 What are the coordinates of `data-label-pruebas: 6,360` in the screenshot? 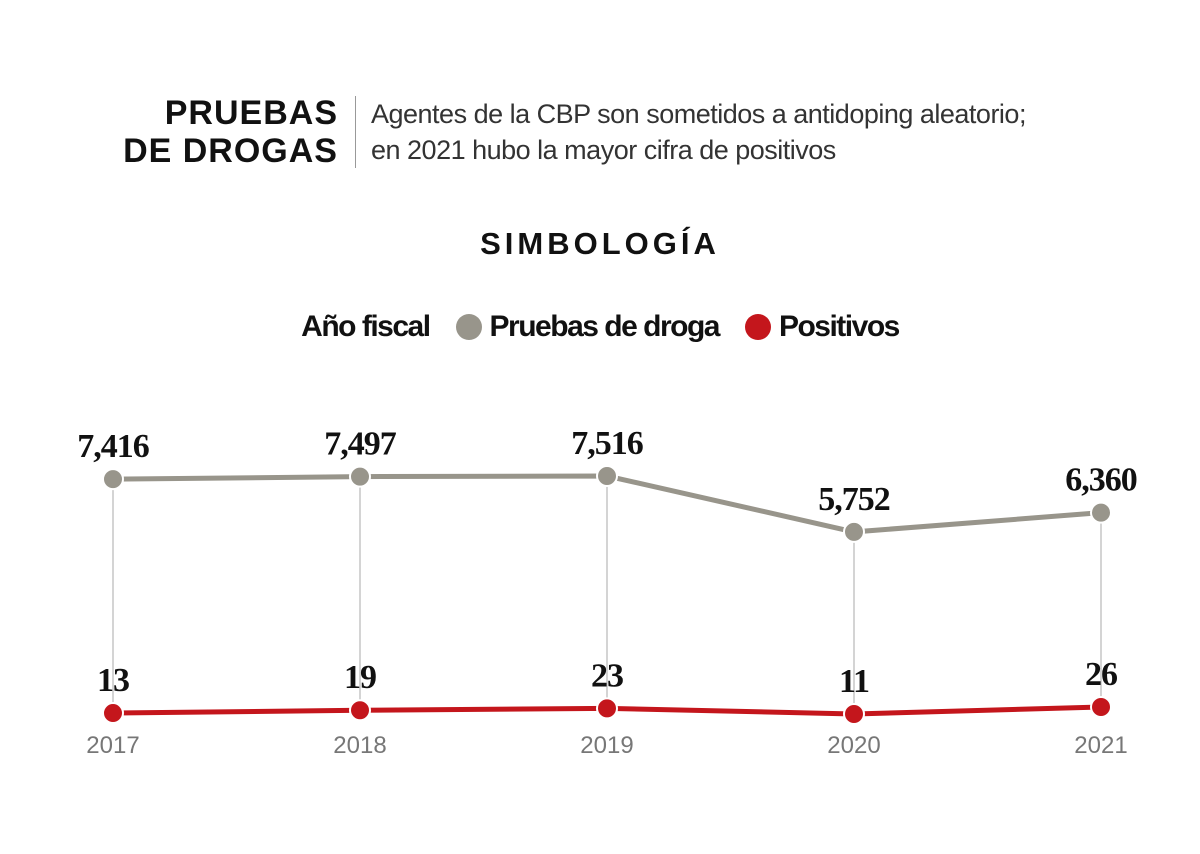 It's located at (1101, 480).